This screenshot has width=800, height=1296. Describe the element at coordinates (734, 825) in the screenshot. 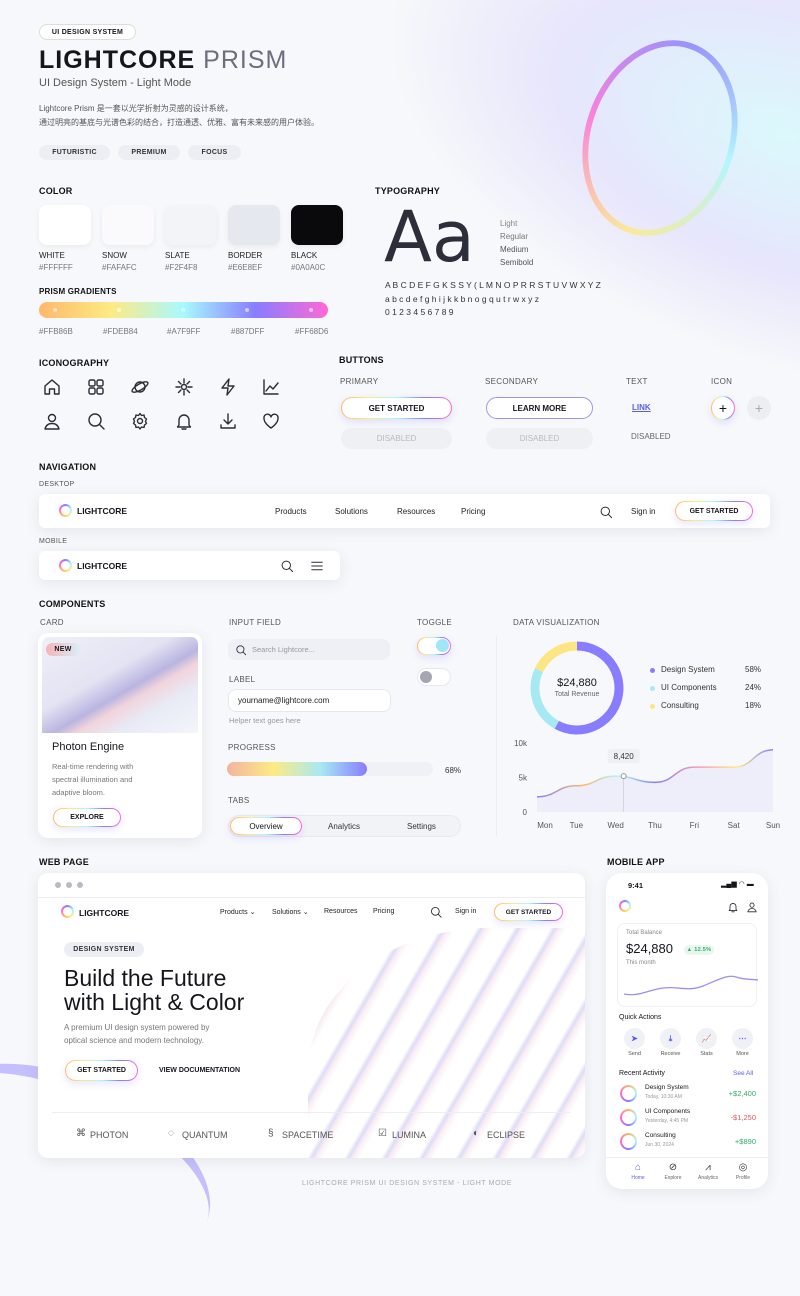

I see `x-tick-label: Sat` at that location.